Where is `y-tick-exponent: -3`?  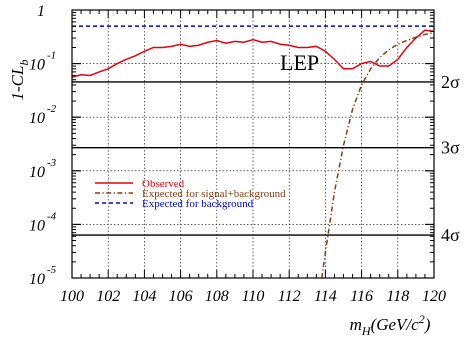
y-tick-exponent: -3 is located at coordinates (52, 163).